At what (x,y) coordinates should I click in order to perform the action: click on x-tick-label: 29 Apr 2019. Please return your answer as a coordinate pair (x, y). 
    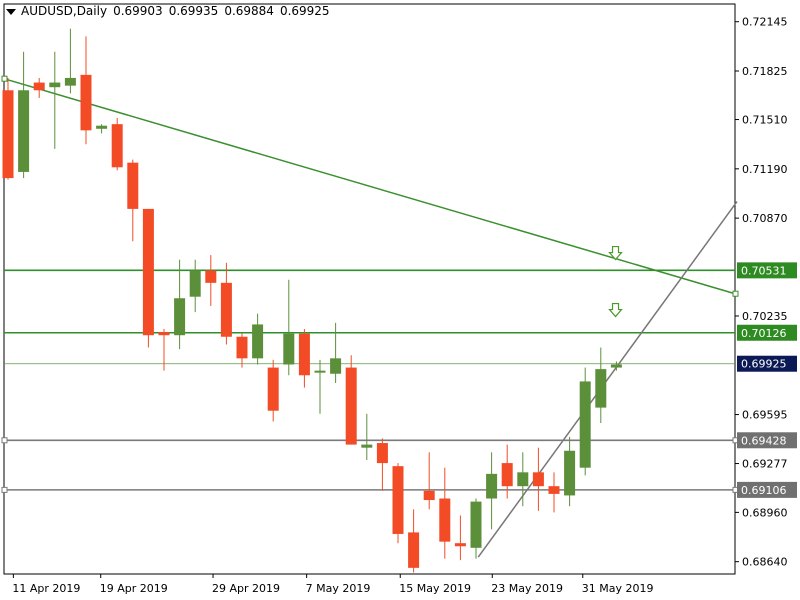
    Looking at the image, I should click on (246, 588).